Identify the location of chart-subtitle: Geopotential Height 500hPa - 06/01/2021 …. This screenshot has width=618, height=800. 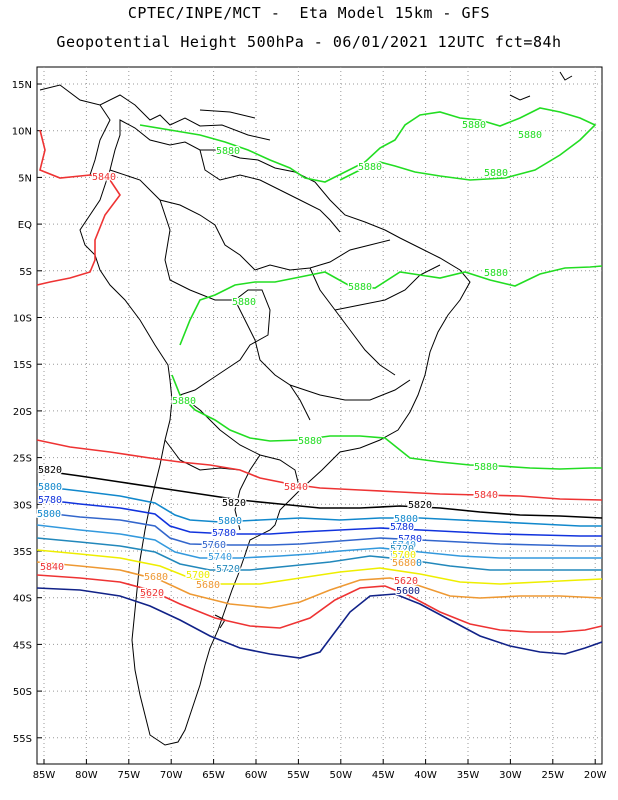
(309, 42).